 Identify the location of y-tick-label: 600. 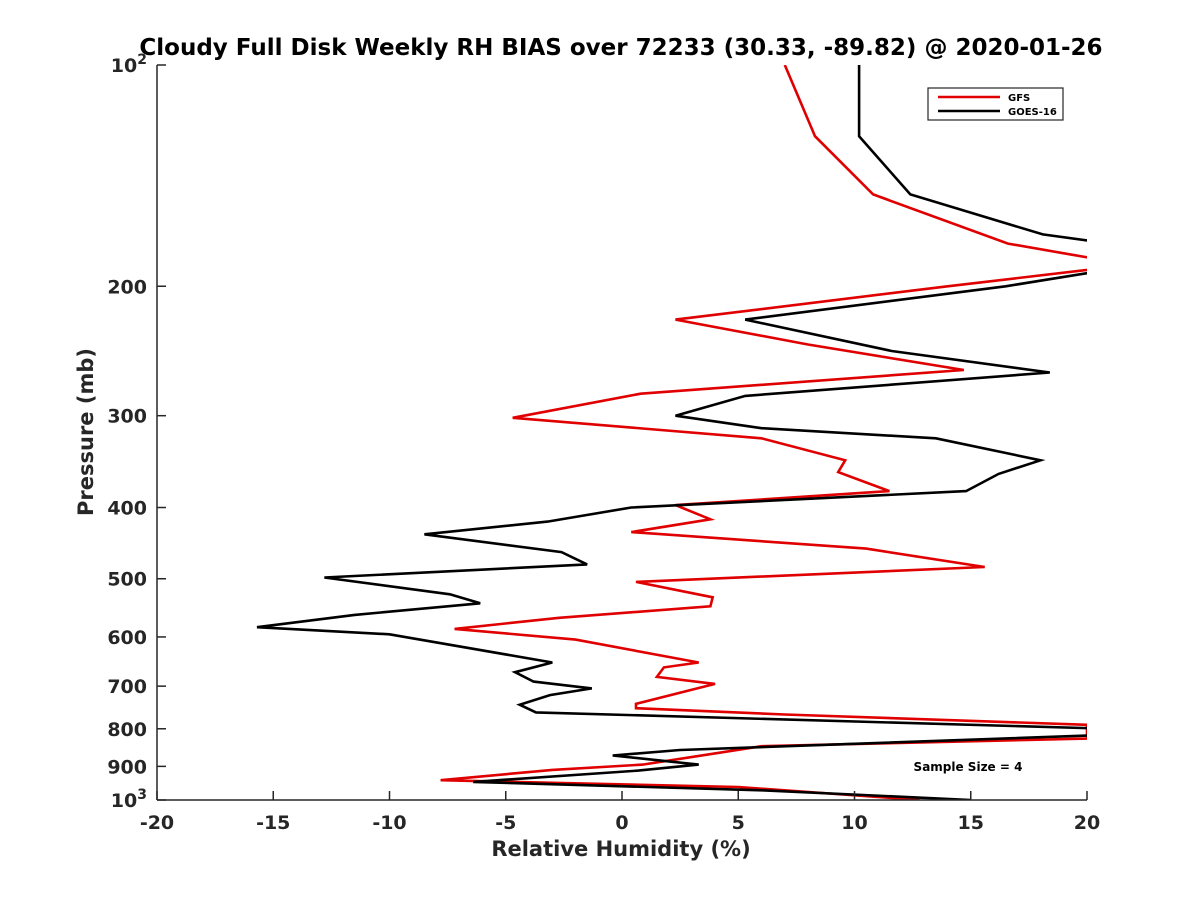
(127, 638).